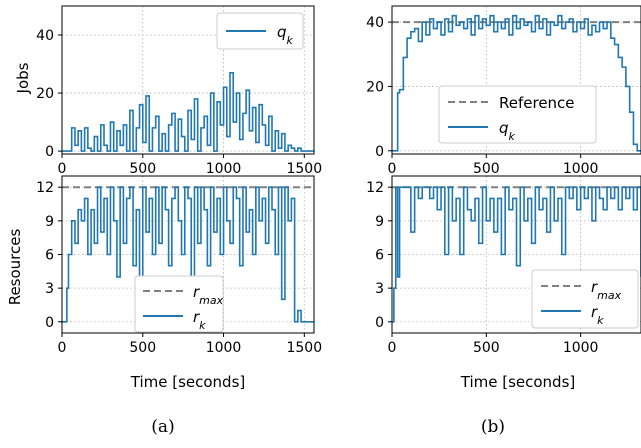 The height and width of the screenshot is (448, 641). Describe the element at coordinates (493, 427) in the screenshot. I see `caption-b: (b)` at that location.